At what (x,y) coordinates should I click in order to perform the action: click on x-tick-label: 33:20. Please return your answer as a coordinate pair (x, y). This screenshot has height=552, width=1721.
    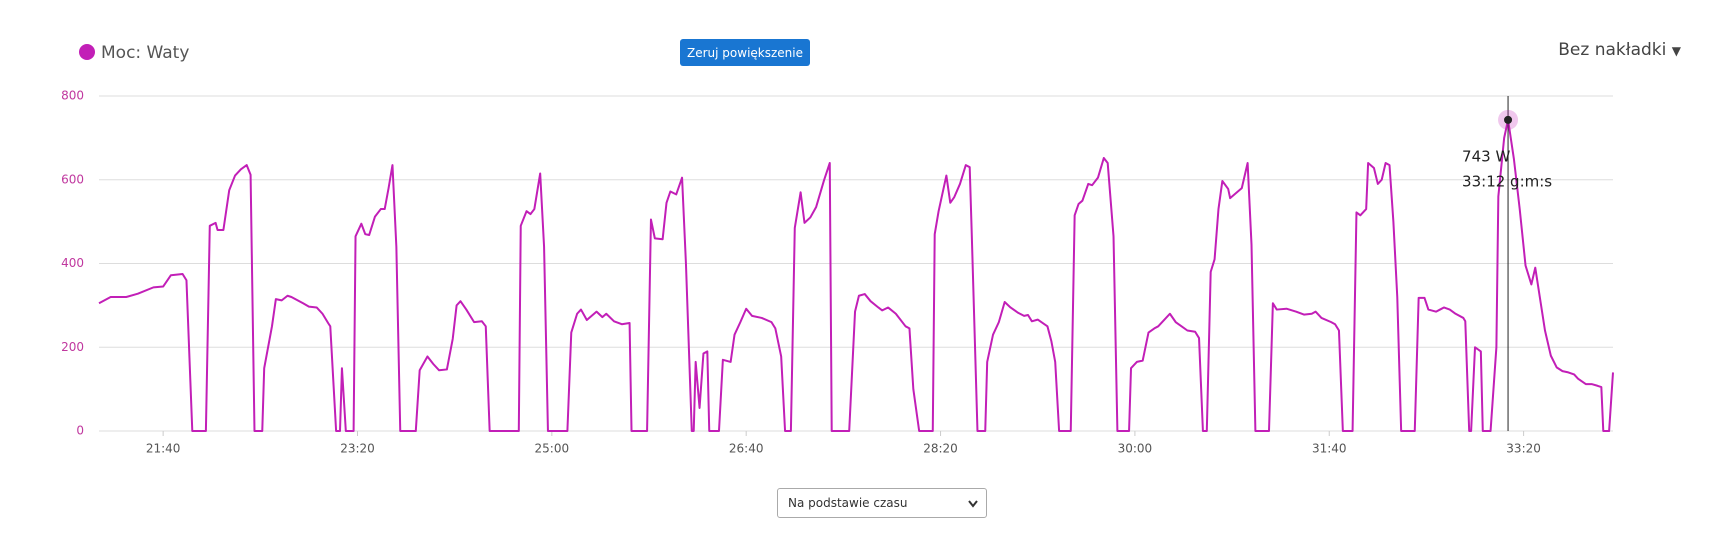
    Looking at the image, I should click on (1523, 449).